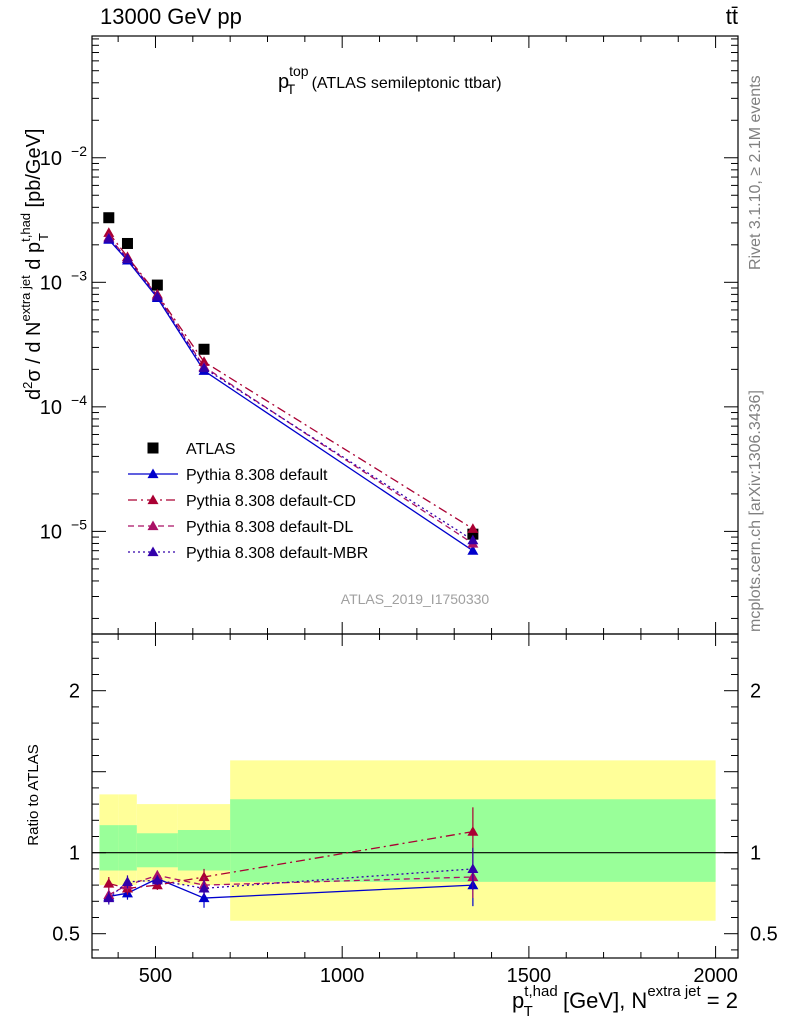 This screenshot has width=786, height=1024. Describe the element at coordinates (277, 553) in the screenshot. I see `legend-label-4: Pythia 8.308 default-MBR` at that location.